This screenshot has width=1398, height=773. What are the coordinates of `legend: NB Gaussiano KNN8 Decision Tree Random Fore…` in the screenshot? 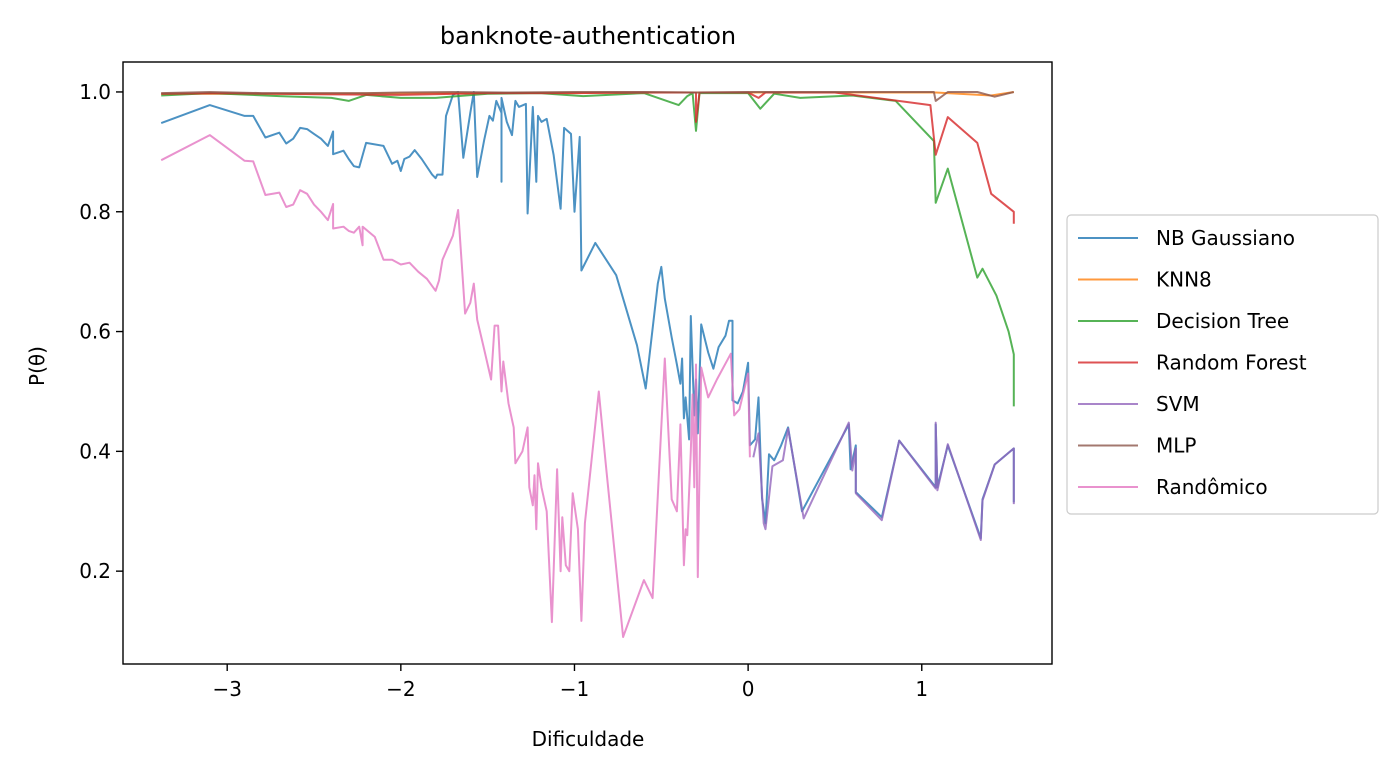 It's located at (1222, 364).